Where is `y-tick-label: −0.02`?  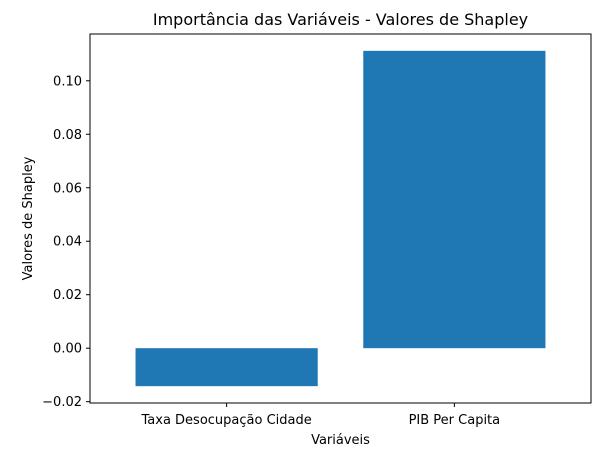
y-tick-label: −0.02 is located at coordinates (62, 402).